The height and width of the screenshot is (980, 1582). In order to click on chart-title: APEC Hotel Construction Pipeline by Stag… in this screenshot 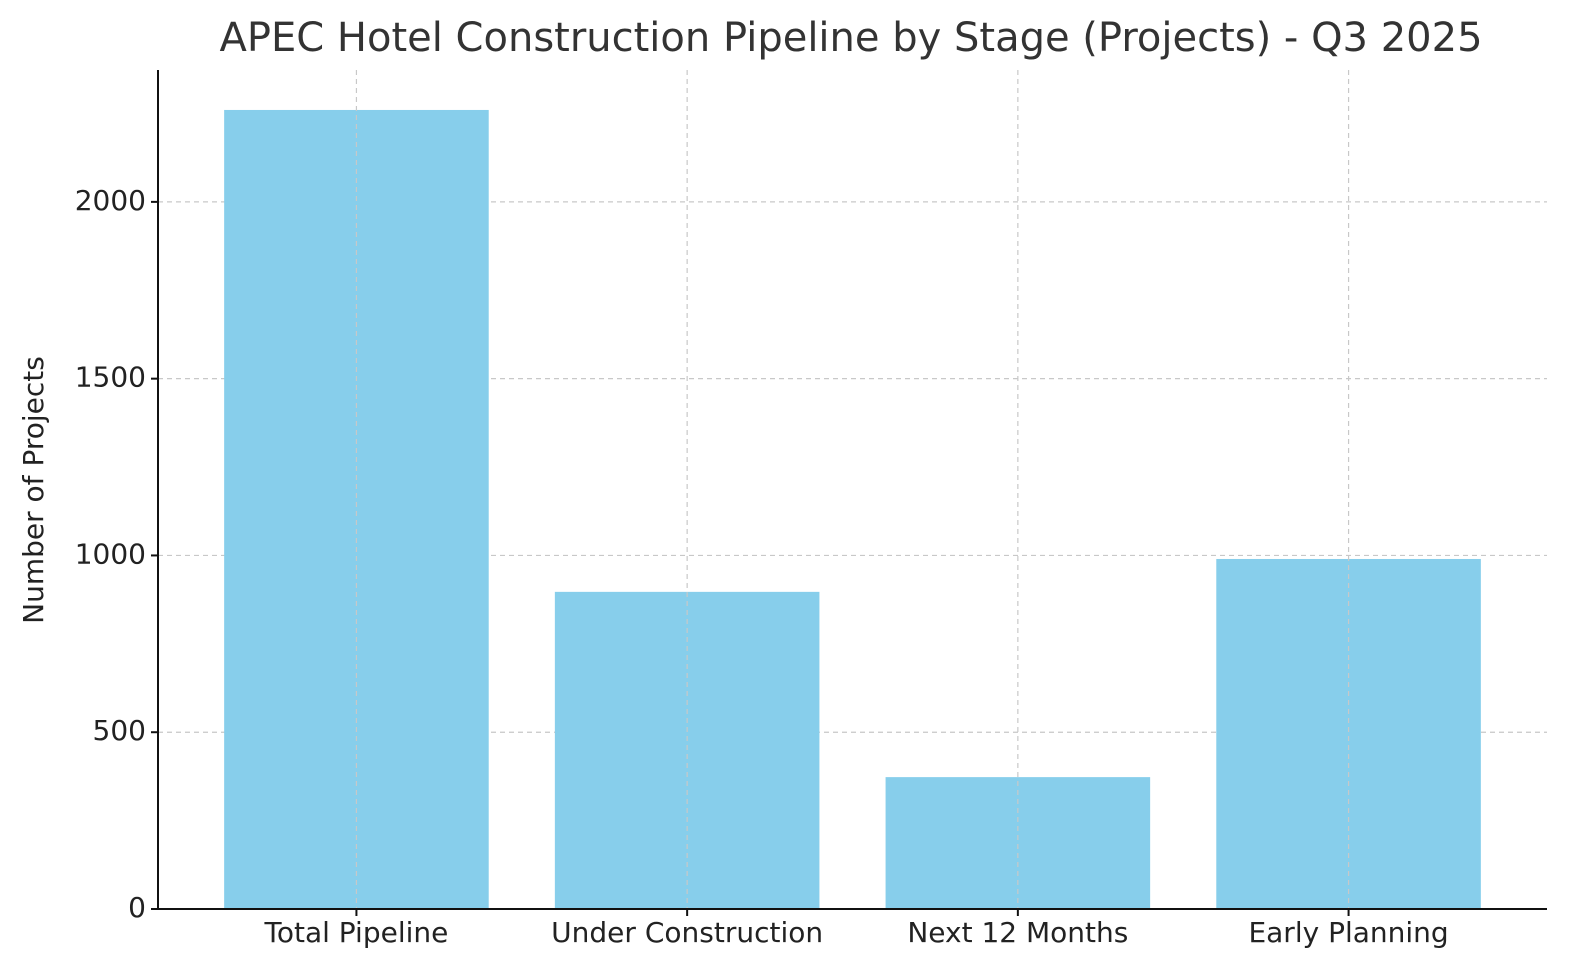, I will do `click(850, 38)`.